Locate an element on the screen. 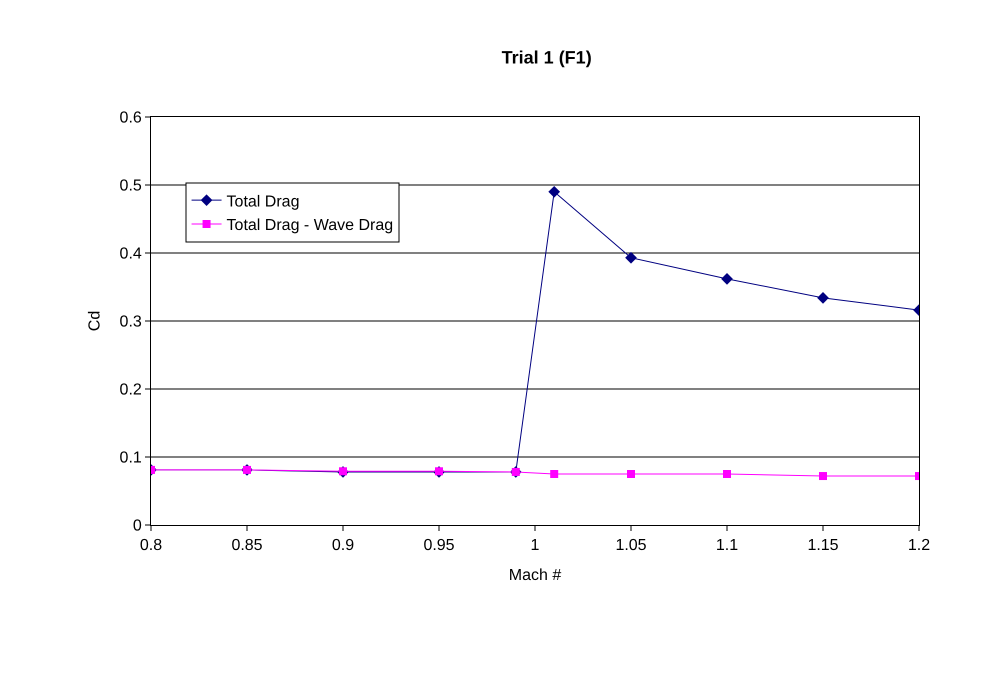 Image resolution: width=985 pixels, height=674 pixels. legend-label: Total Drag - Wave Drag is located at coordinates (310, 225).